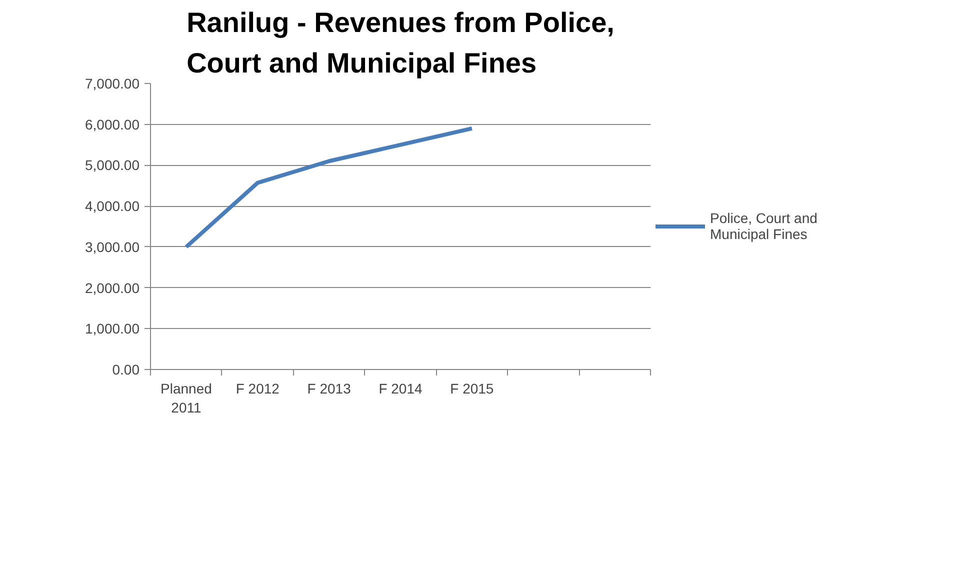 Image resolution: width=954 pixels, height=578 pixels. I want to click on x-tick-label: F 2014, so click(400, 388).